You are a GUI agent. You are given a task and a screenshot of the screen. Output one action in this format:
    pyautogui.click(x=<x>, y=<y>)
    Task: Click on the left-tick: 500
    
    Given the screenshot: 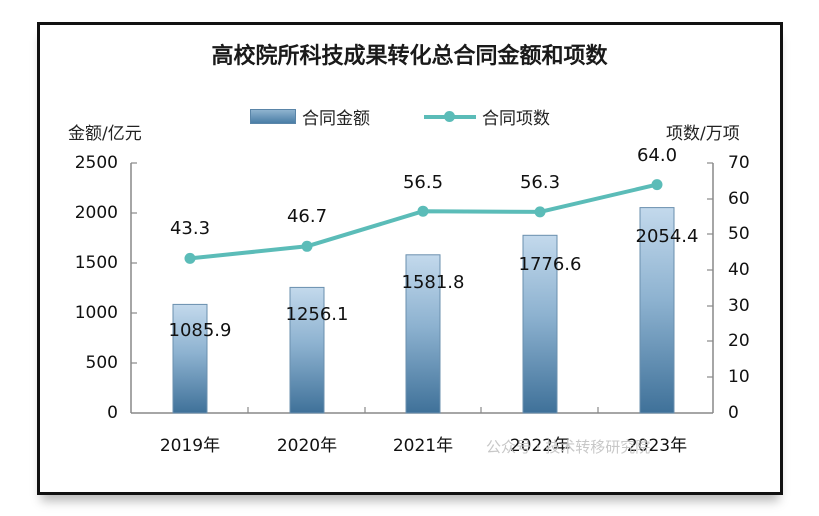 What is the action you would take?
    pyautogui.click(x=101, y=363)
    